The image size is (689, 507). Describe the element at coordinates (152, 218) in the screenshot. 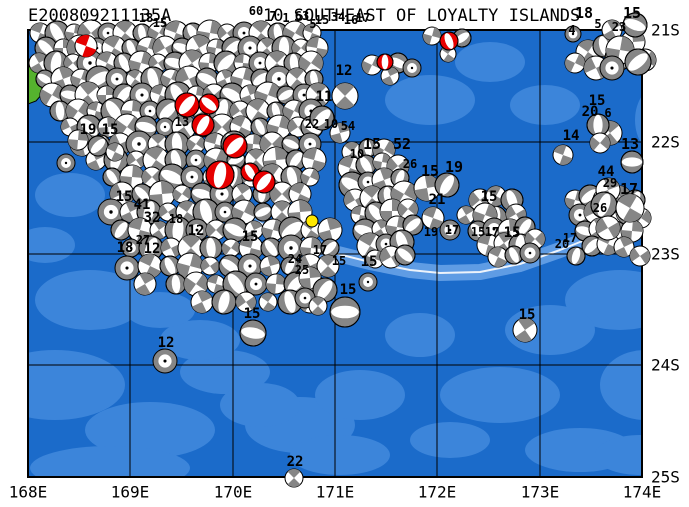

I see `depth-label: 32` at that location.